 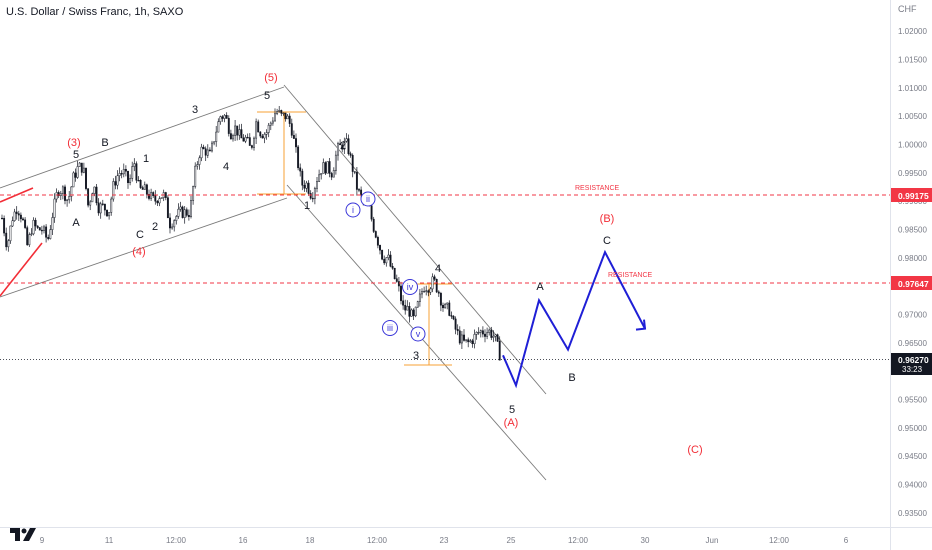 I want to click on circled-ii, so click(x=368, y=199).